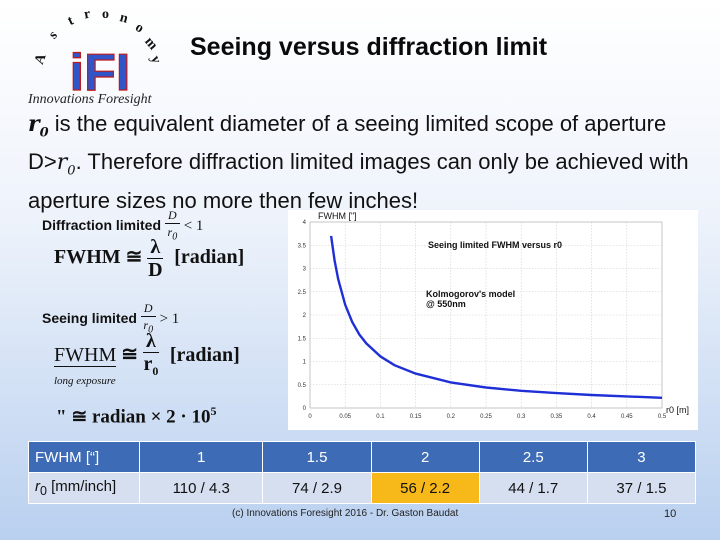 The height and width of the screenshot is (540, 720). I want to click on y-tick-label: 4, so click(305, 223).